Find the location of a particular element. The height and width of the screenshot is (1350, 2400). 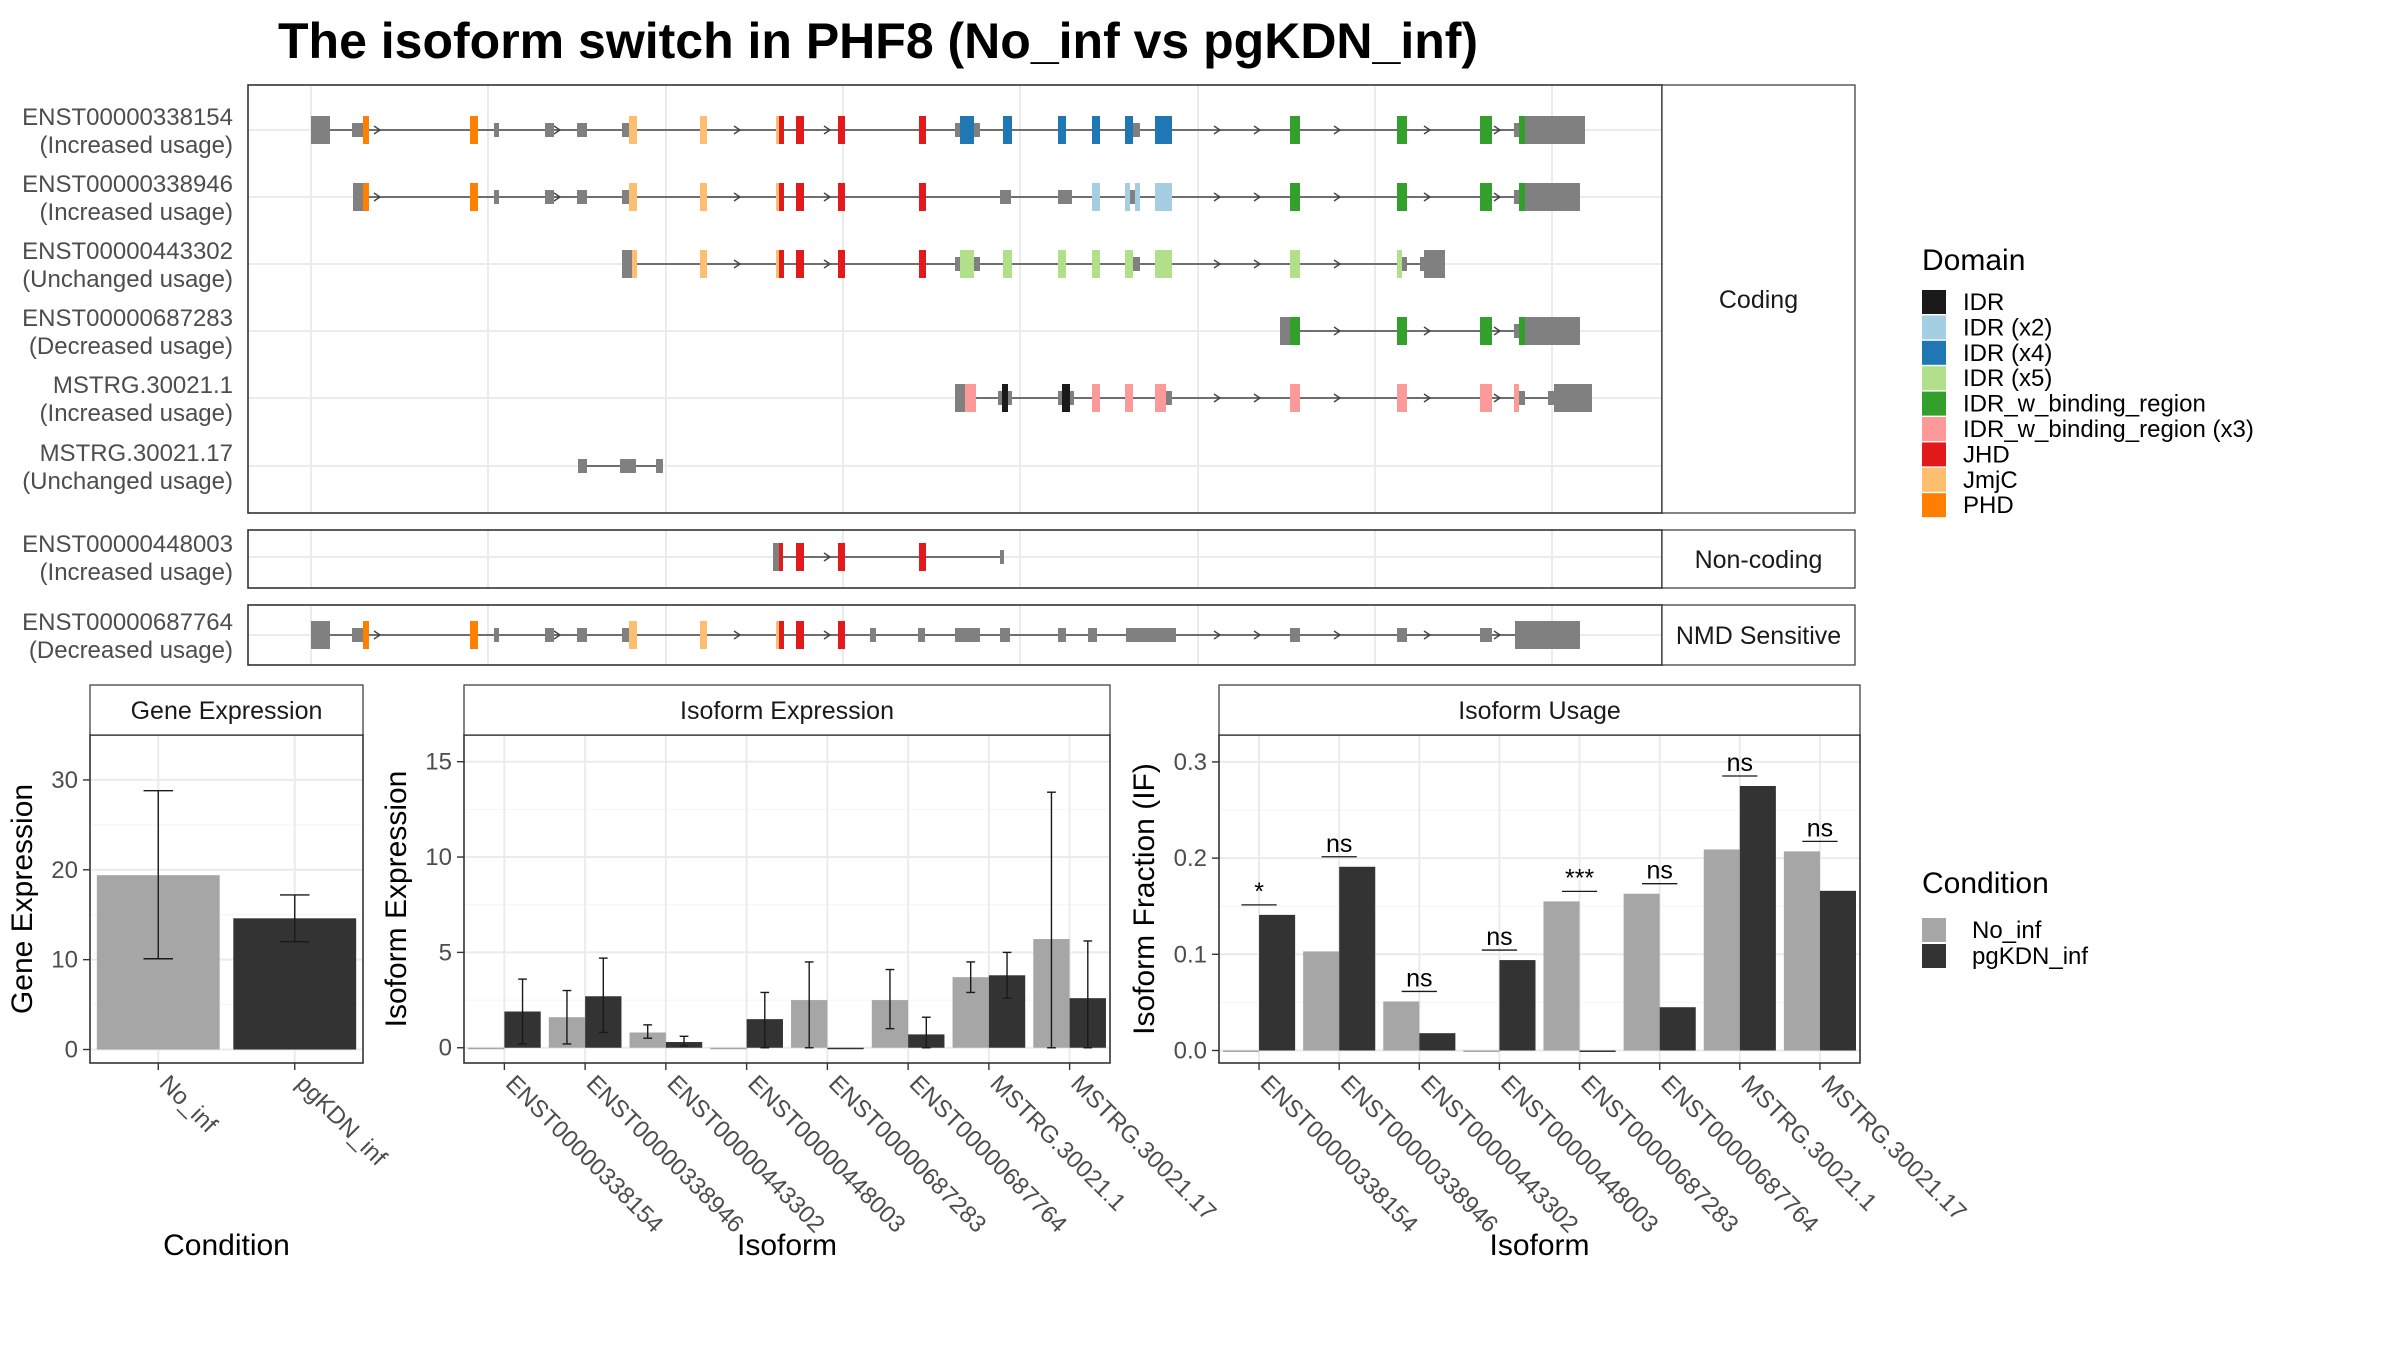

legend-label: IDR_w_binding_region is located at coordinates (2084, 404).